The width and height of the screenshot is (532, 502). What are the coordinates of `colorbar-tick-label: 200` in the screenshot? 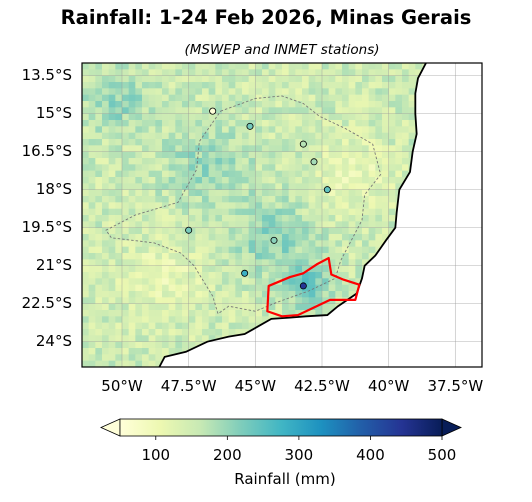 It's located at (227, 455).